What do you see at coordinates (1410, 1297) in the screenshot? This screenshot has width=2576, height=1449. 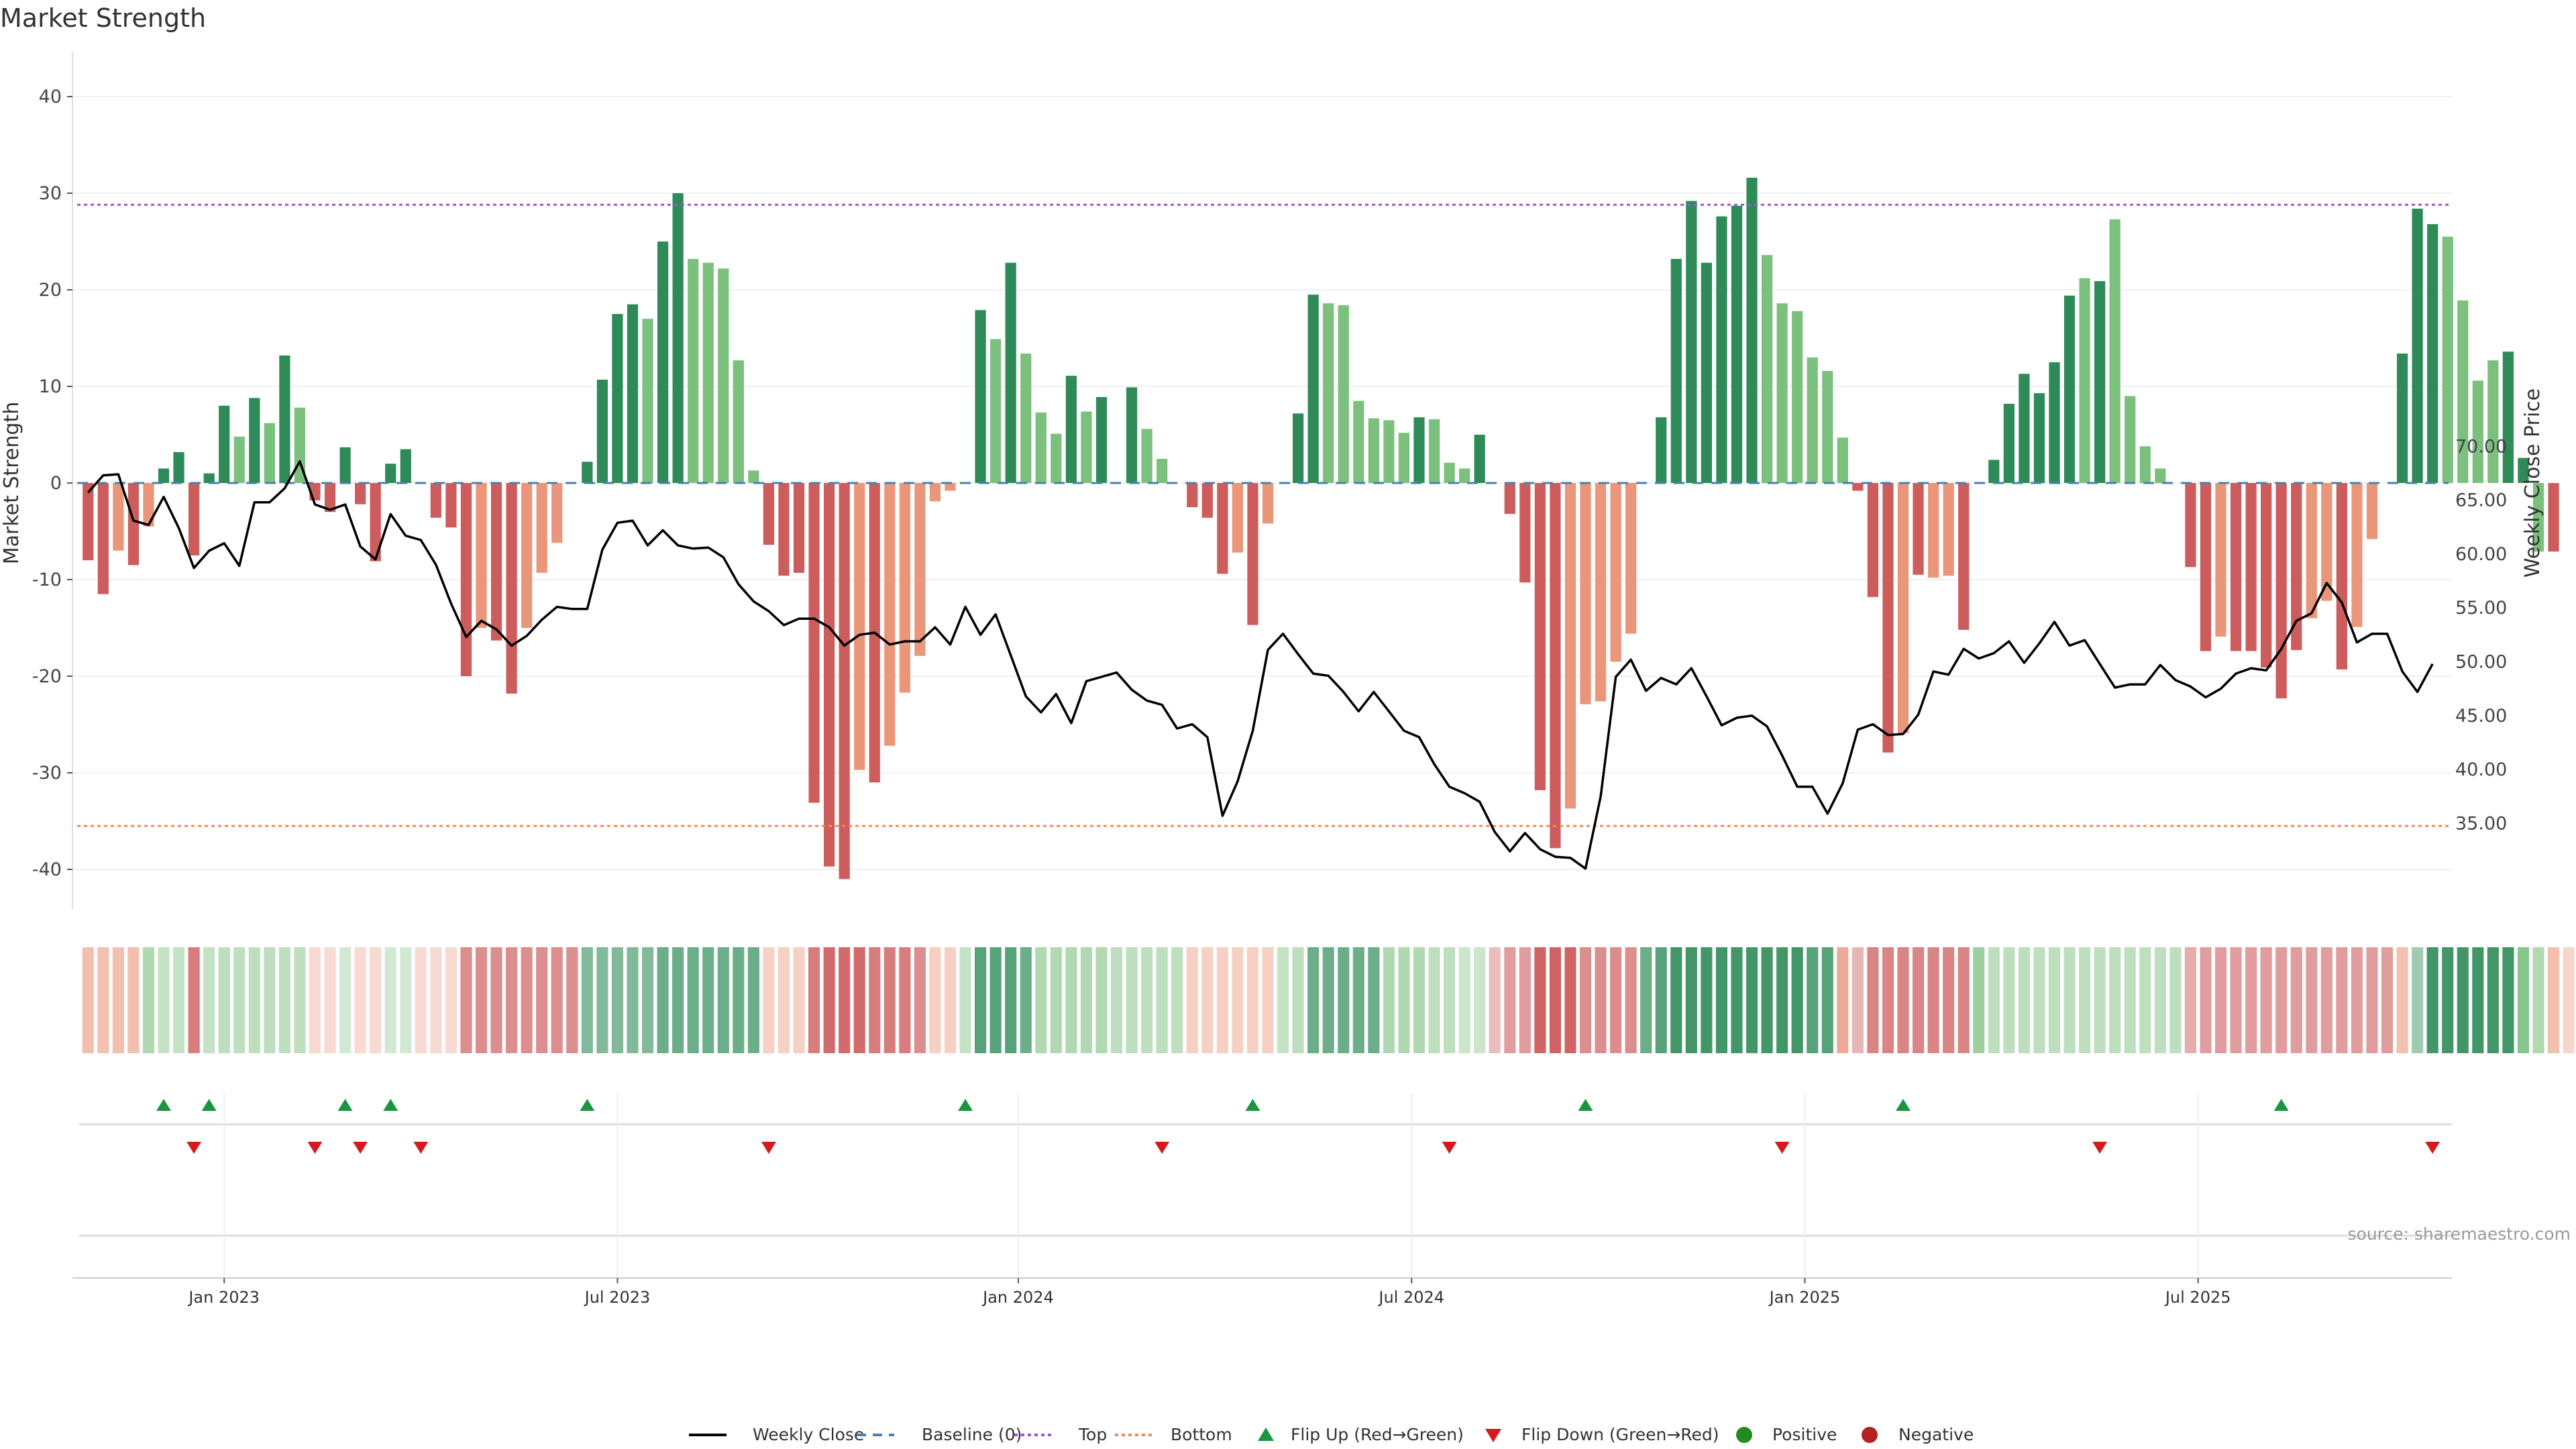 I see `x-tick-label: Jul 2024` at bounding box center [1410, 1297].